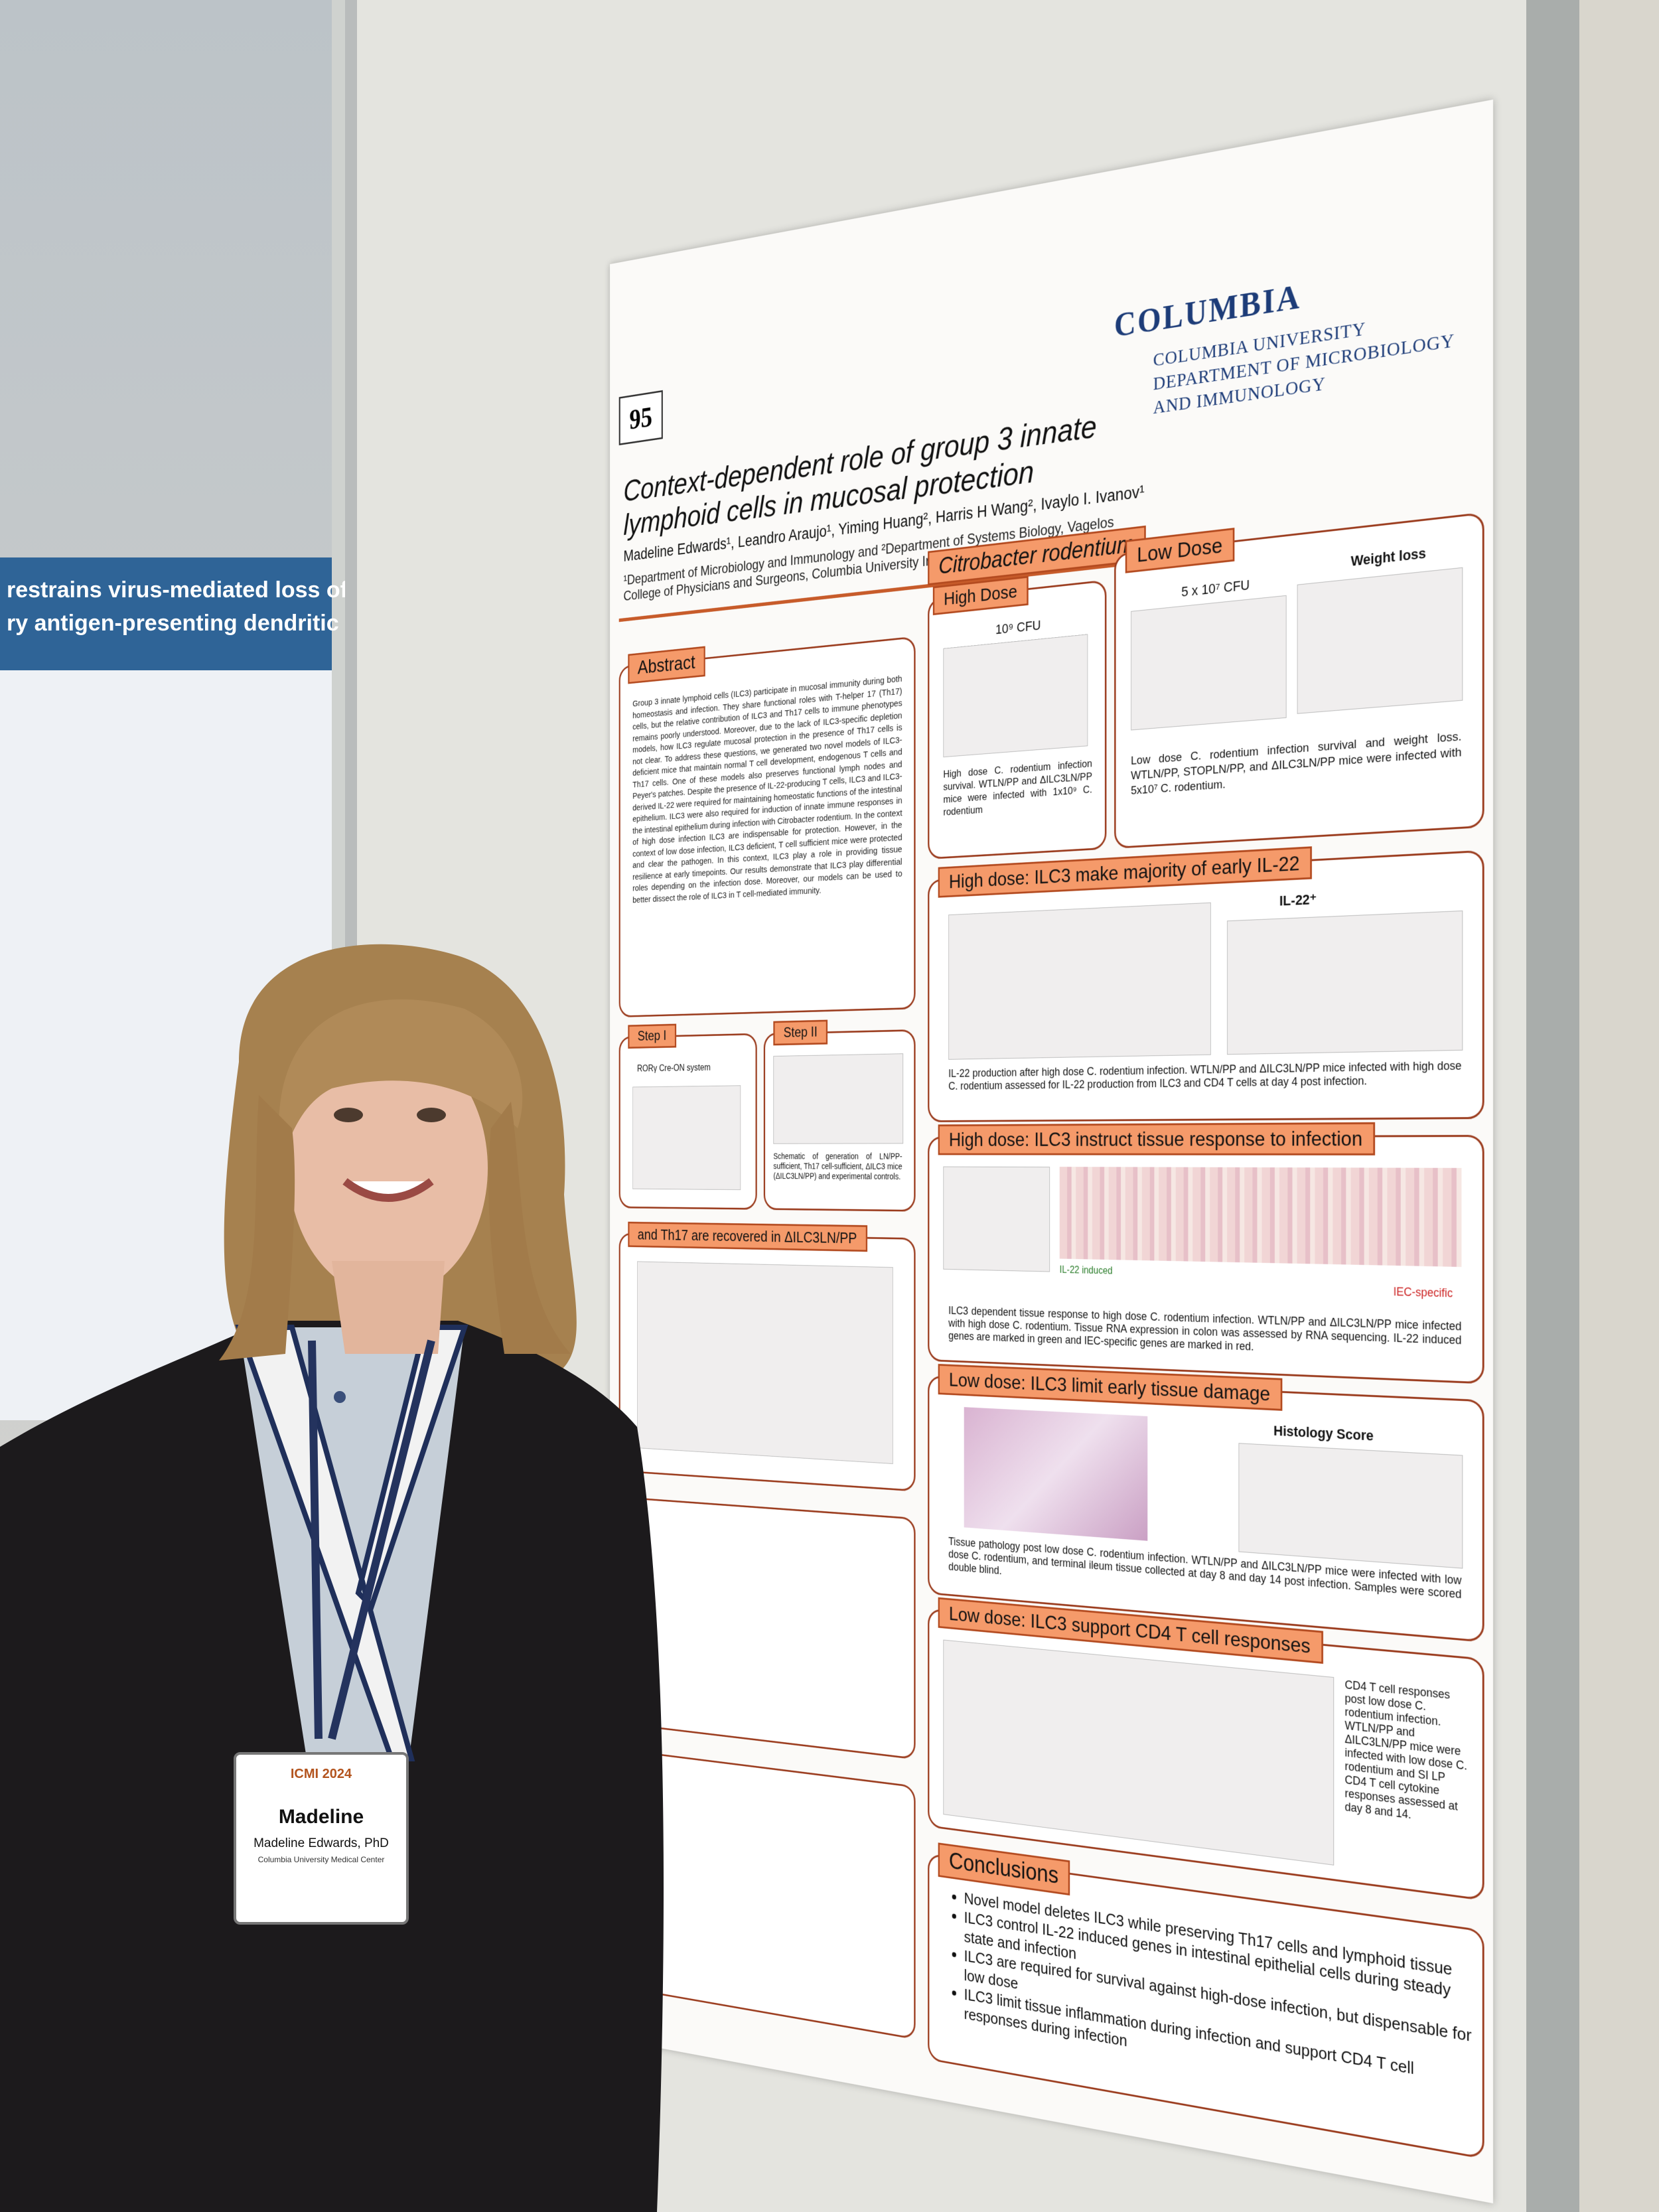 This screenshot has width=1659, height=2212. What do you see at coordinates (321, 1774) in the screenshot?
I see `badge-event: ICMI 2024` at bounding box center [321, 1774].